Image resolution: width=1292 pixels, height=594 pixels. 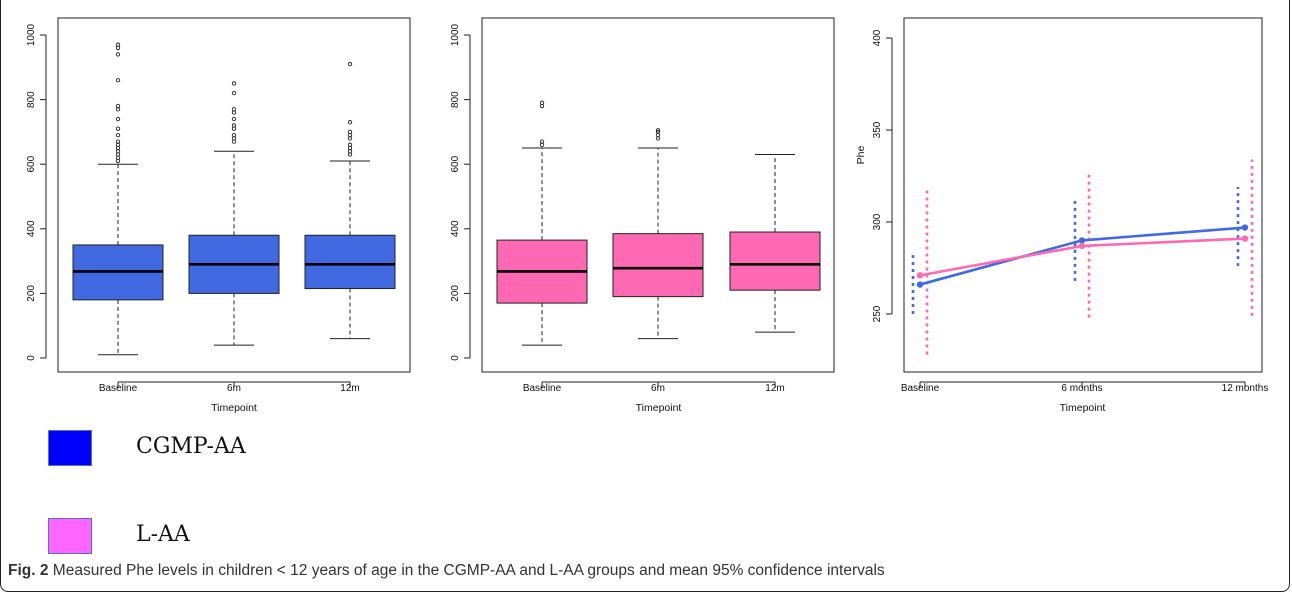 What do you see at coordinates (877, 37) in the screenshot?
I see `panel3-y-tick-label: 400` at bounding box center [877, 37].